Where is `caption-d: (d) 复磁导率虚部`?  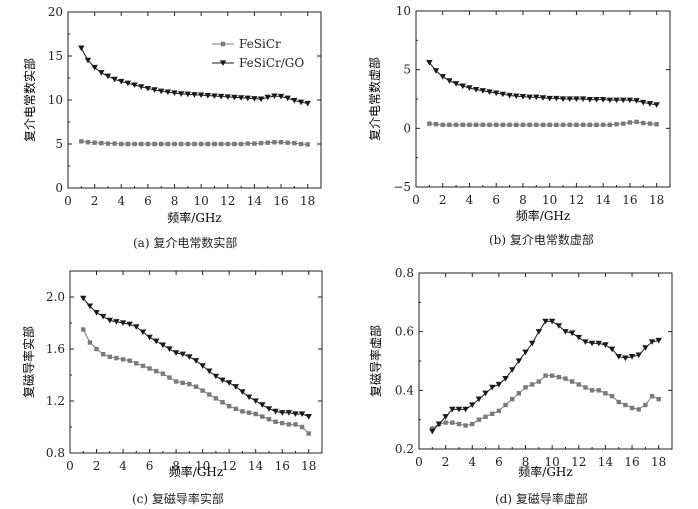
caption-d: (d) 复磁导率虚部 is located at coordinates (541, 499).